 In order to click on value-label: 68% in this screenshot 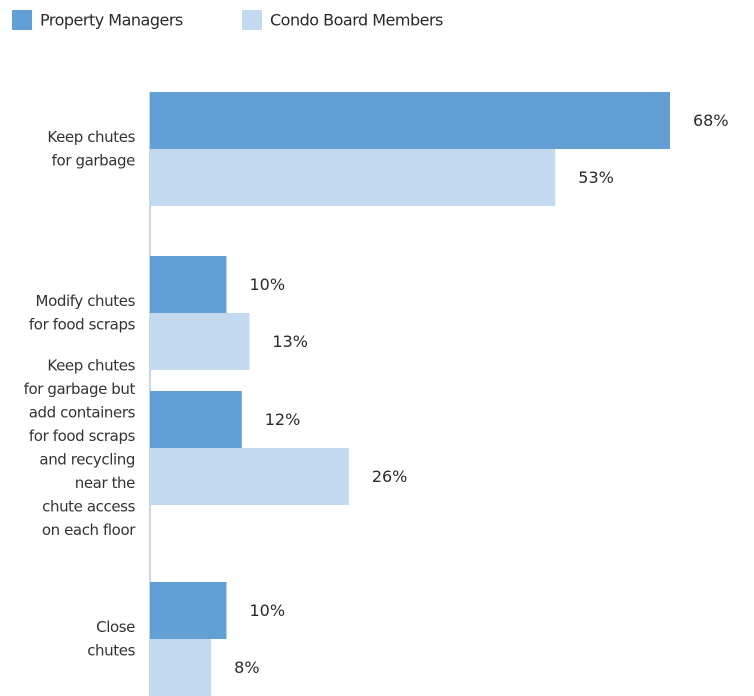, I will do `click(711, 120)`.